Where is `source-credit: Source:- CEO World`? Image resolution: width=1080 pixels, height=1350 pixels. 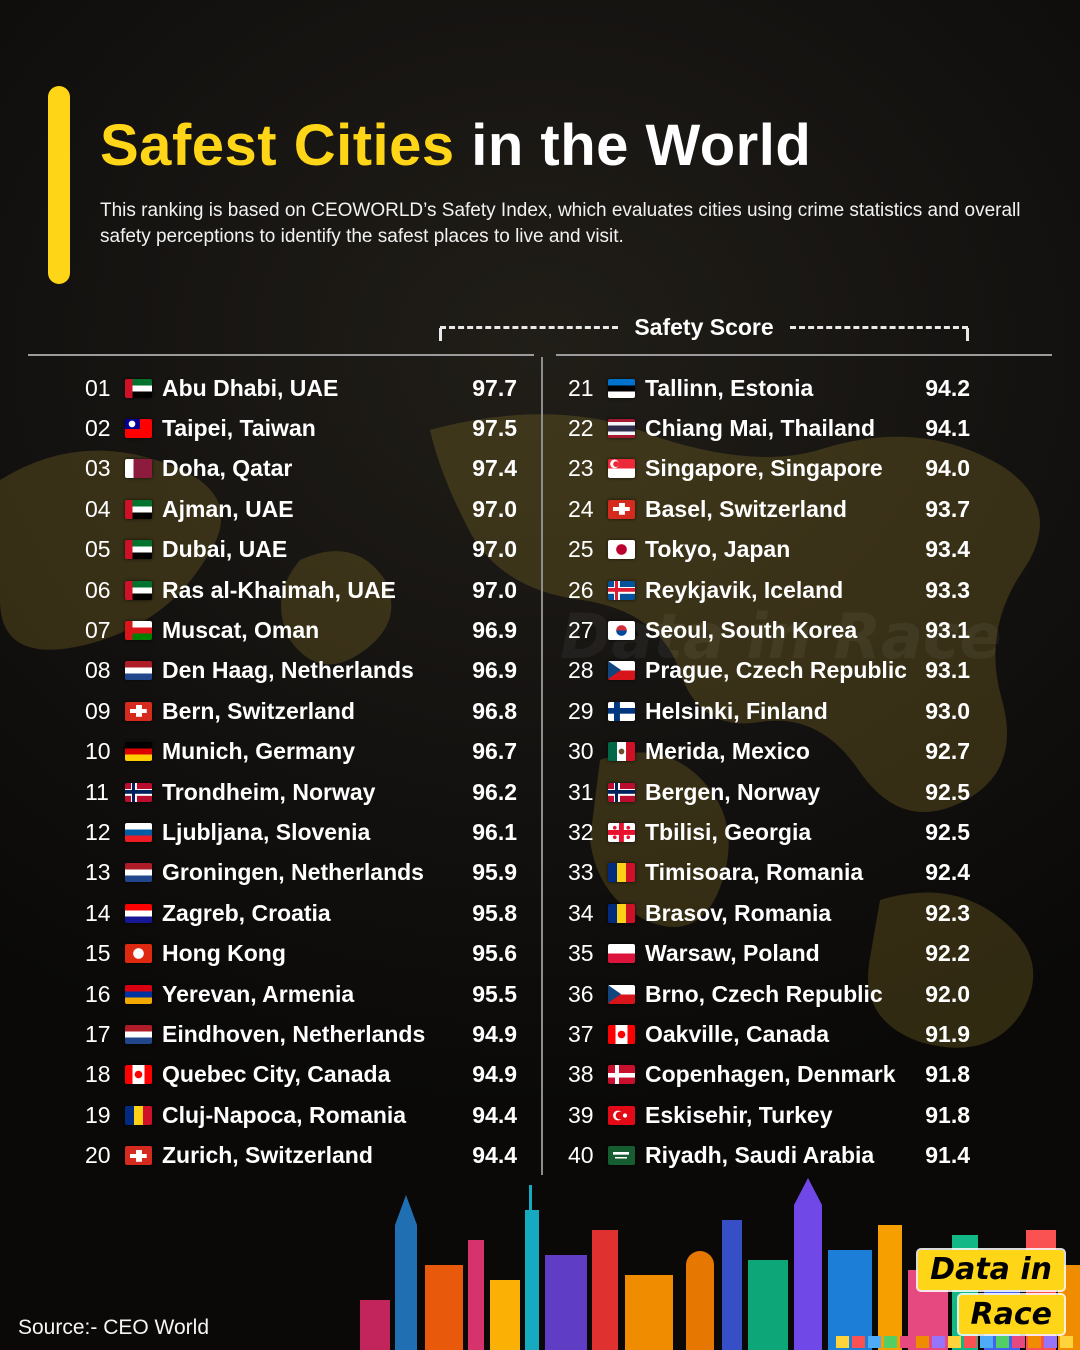
source-credit: Source:- CEO World is located at coordinates (113, 1327).